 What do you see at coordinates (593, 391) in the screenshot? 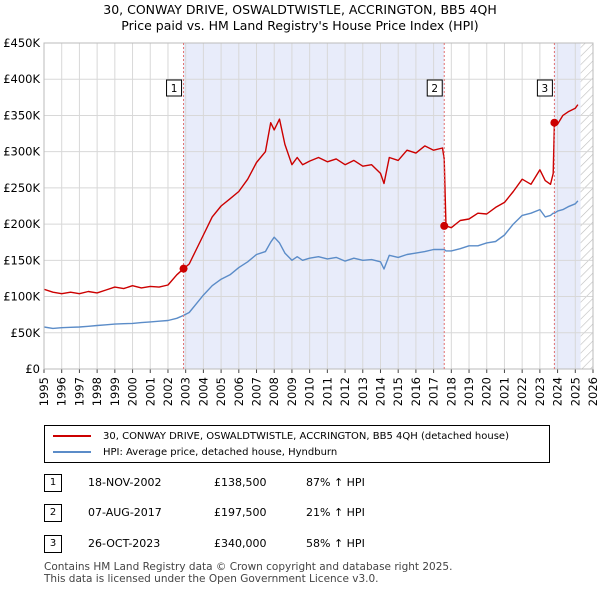
I see `x-tick-label: 2026` at bounding box center [593, 391].